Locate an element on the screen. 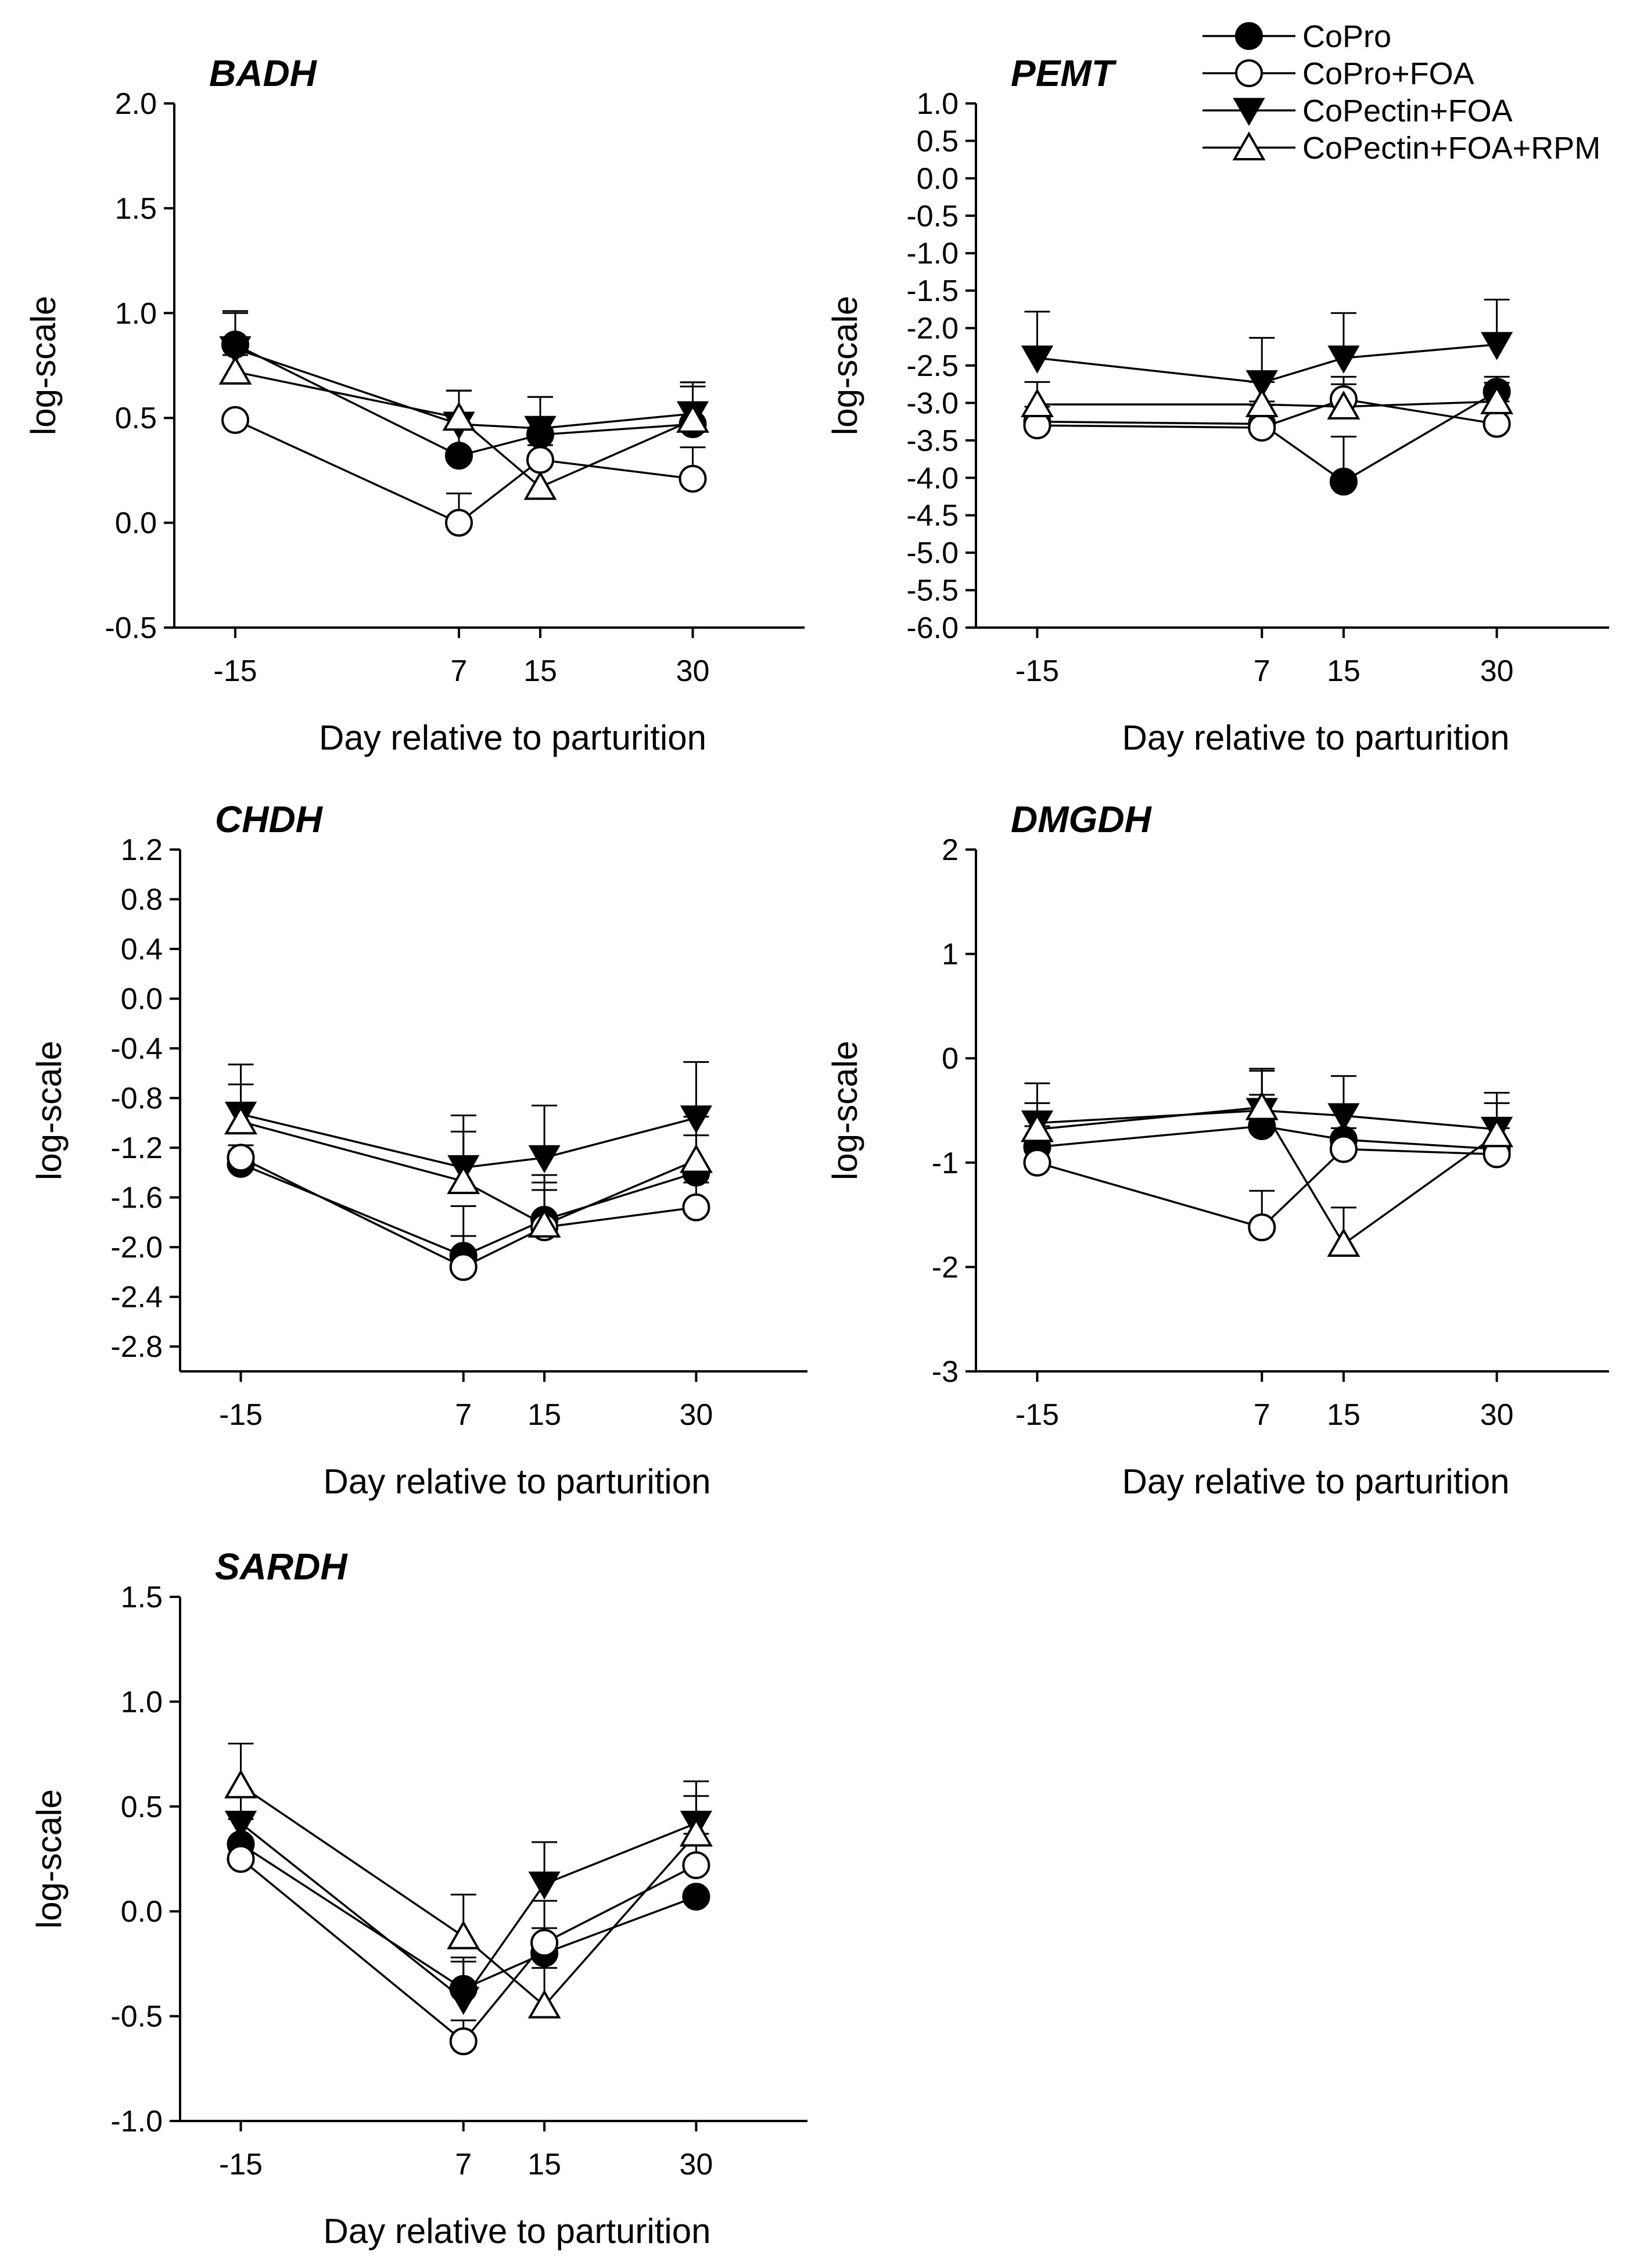 The width and height of the screenshot is (1644, 2268). chdh-y-axis-title: log-scale is located at coordinates (50, 1110).